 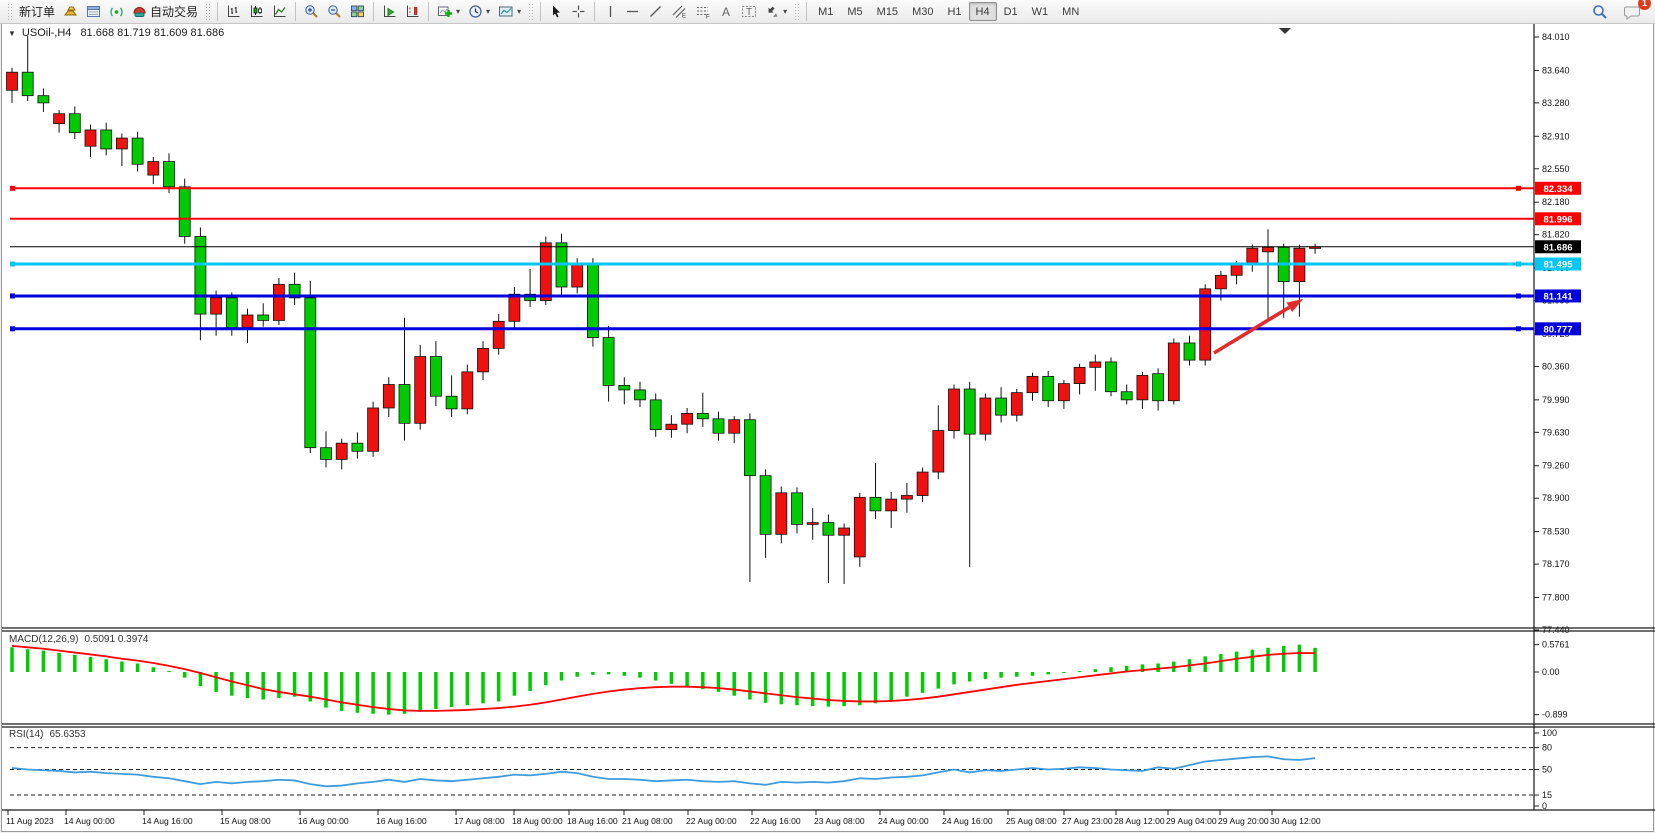 I want to click on search-icon, so click(x=1600, y=11).